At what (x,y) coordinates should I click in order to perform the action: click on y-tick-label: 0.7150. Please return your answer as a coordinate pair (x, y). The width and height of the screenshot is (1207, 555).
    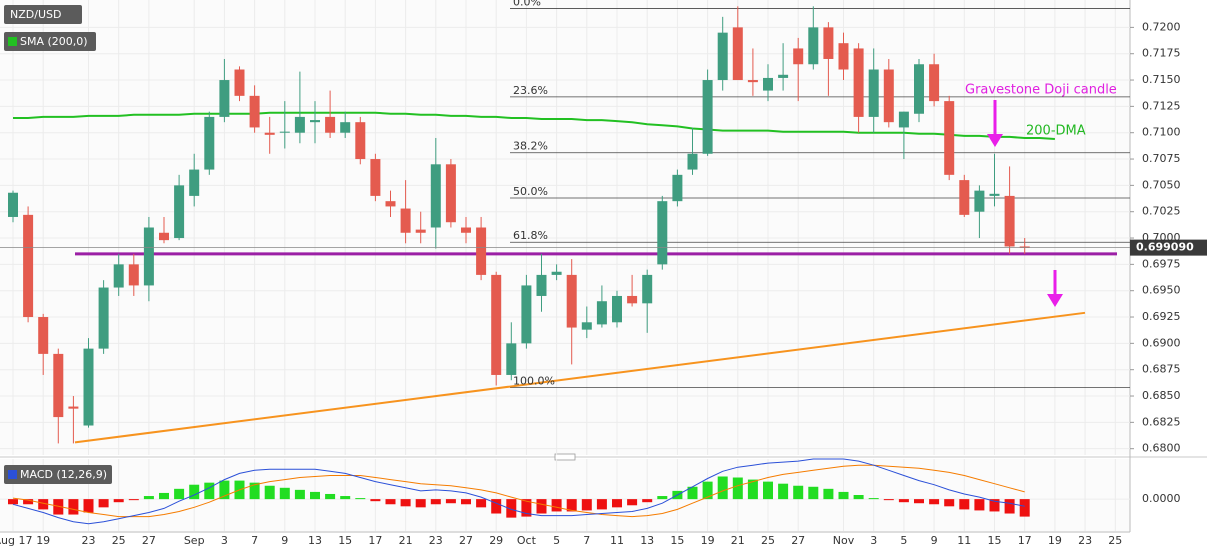
    Looking at the image, I should click on (1161, 79).